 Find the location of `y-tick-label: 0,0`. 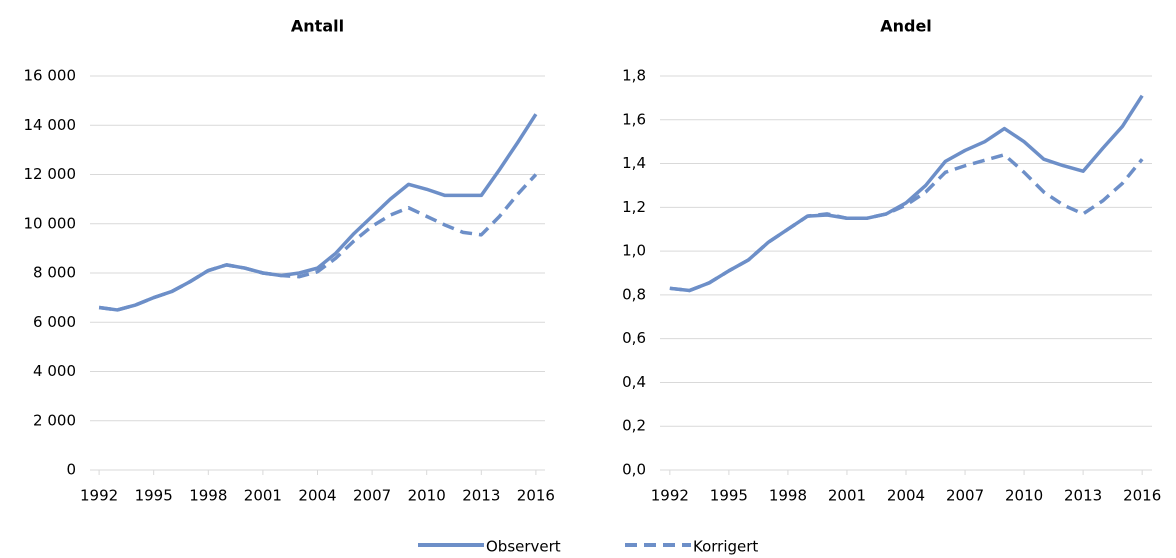

y-tick-label: 0,0 is located at coordinates (634, 470).